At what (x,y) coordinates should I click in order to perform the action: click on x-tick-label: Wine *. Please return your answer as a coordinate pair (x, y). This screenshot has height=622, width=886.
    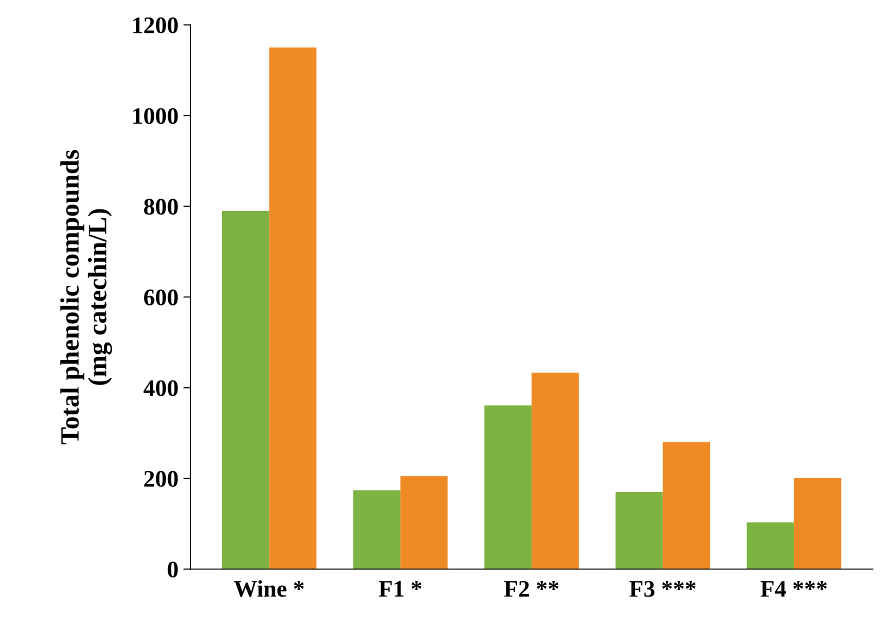
    Looking at the image, I should click on (269, 588).